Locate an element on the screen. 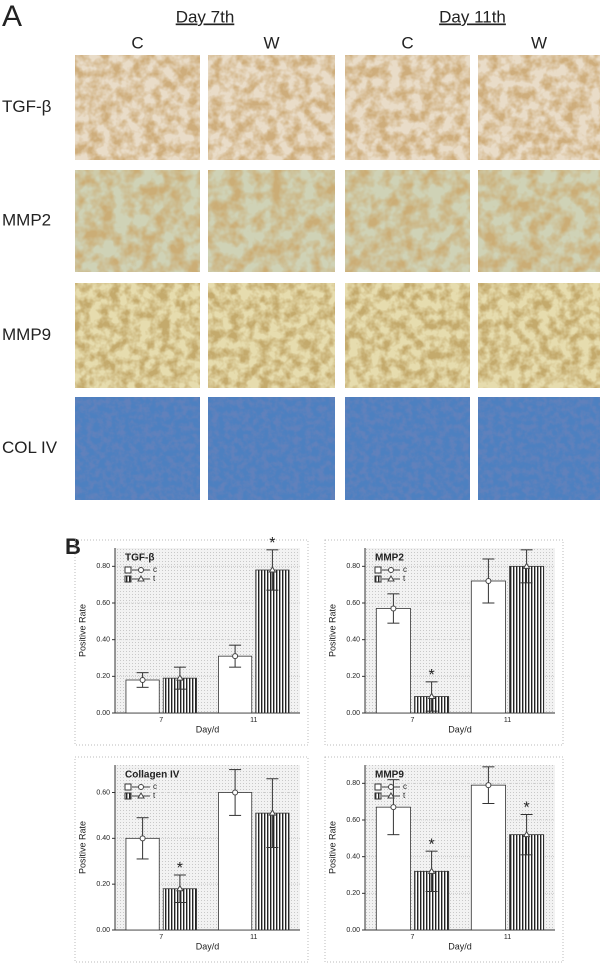 This screenshot has width=600, height=963. chart-title: MMP2 is located at coordinates (389, 558).